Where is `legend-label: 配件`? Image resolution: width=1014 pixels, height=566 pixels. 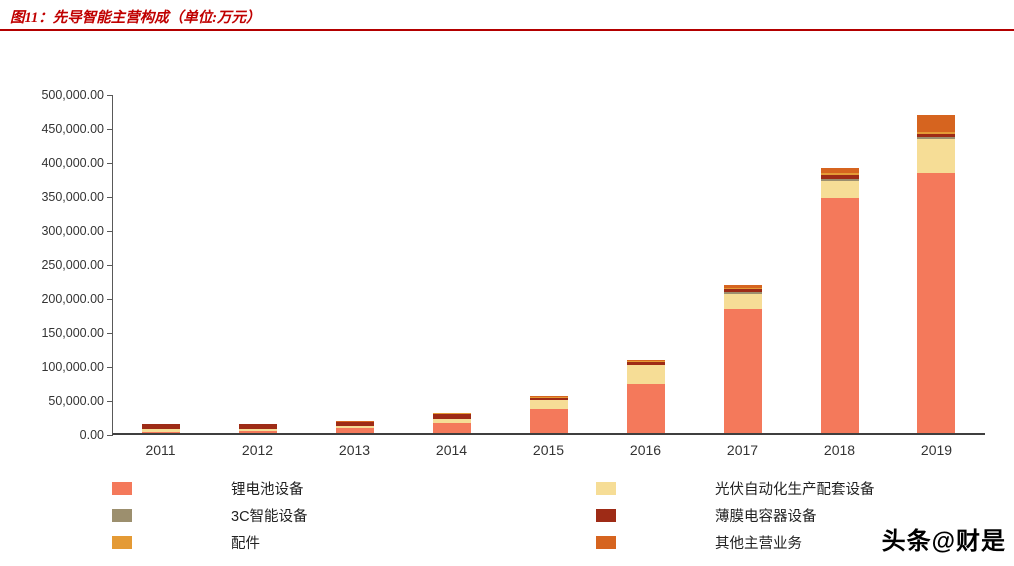
legend-label: 配件 is located at coordinates (245, 544).